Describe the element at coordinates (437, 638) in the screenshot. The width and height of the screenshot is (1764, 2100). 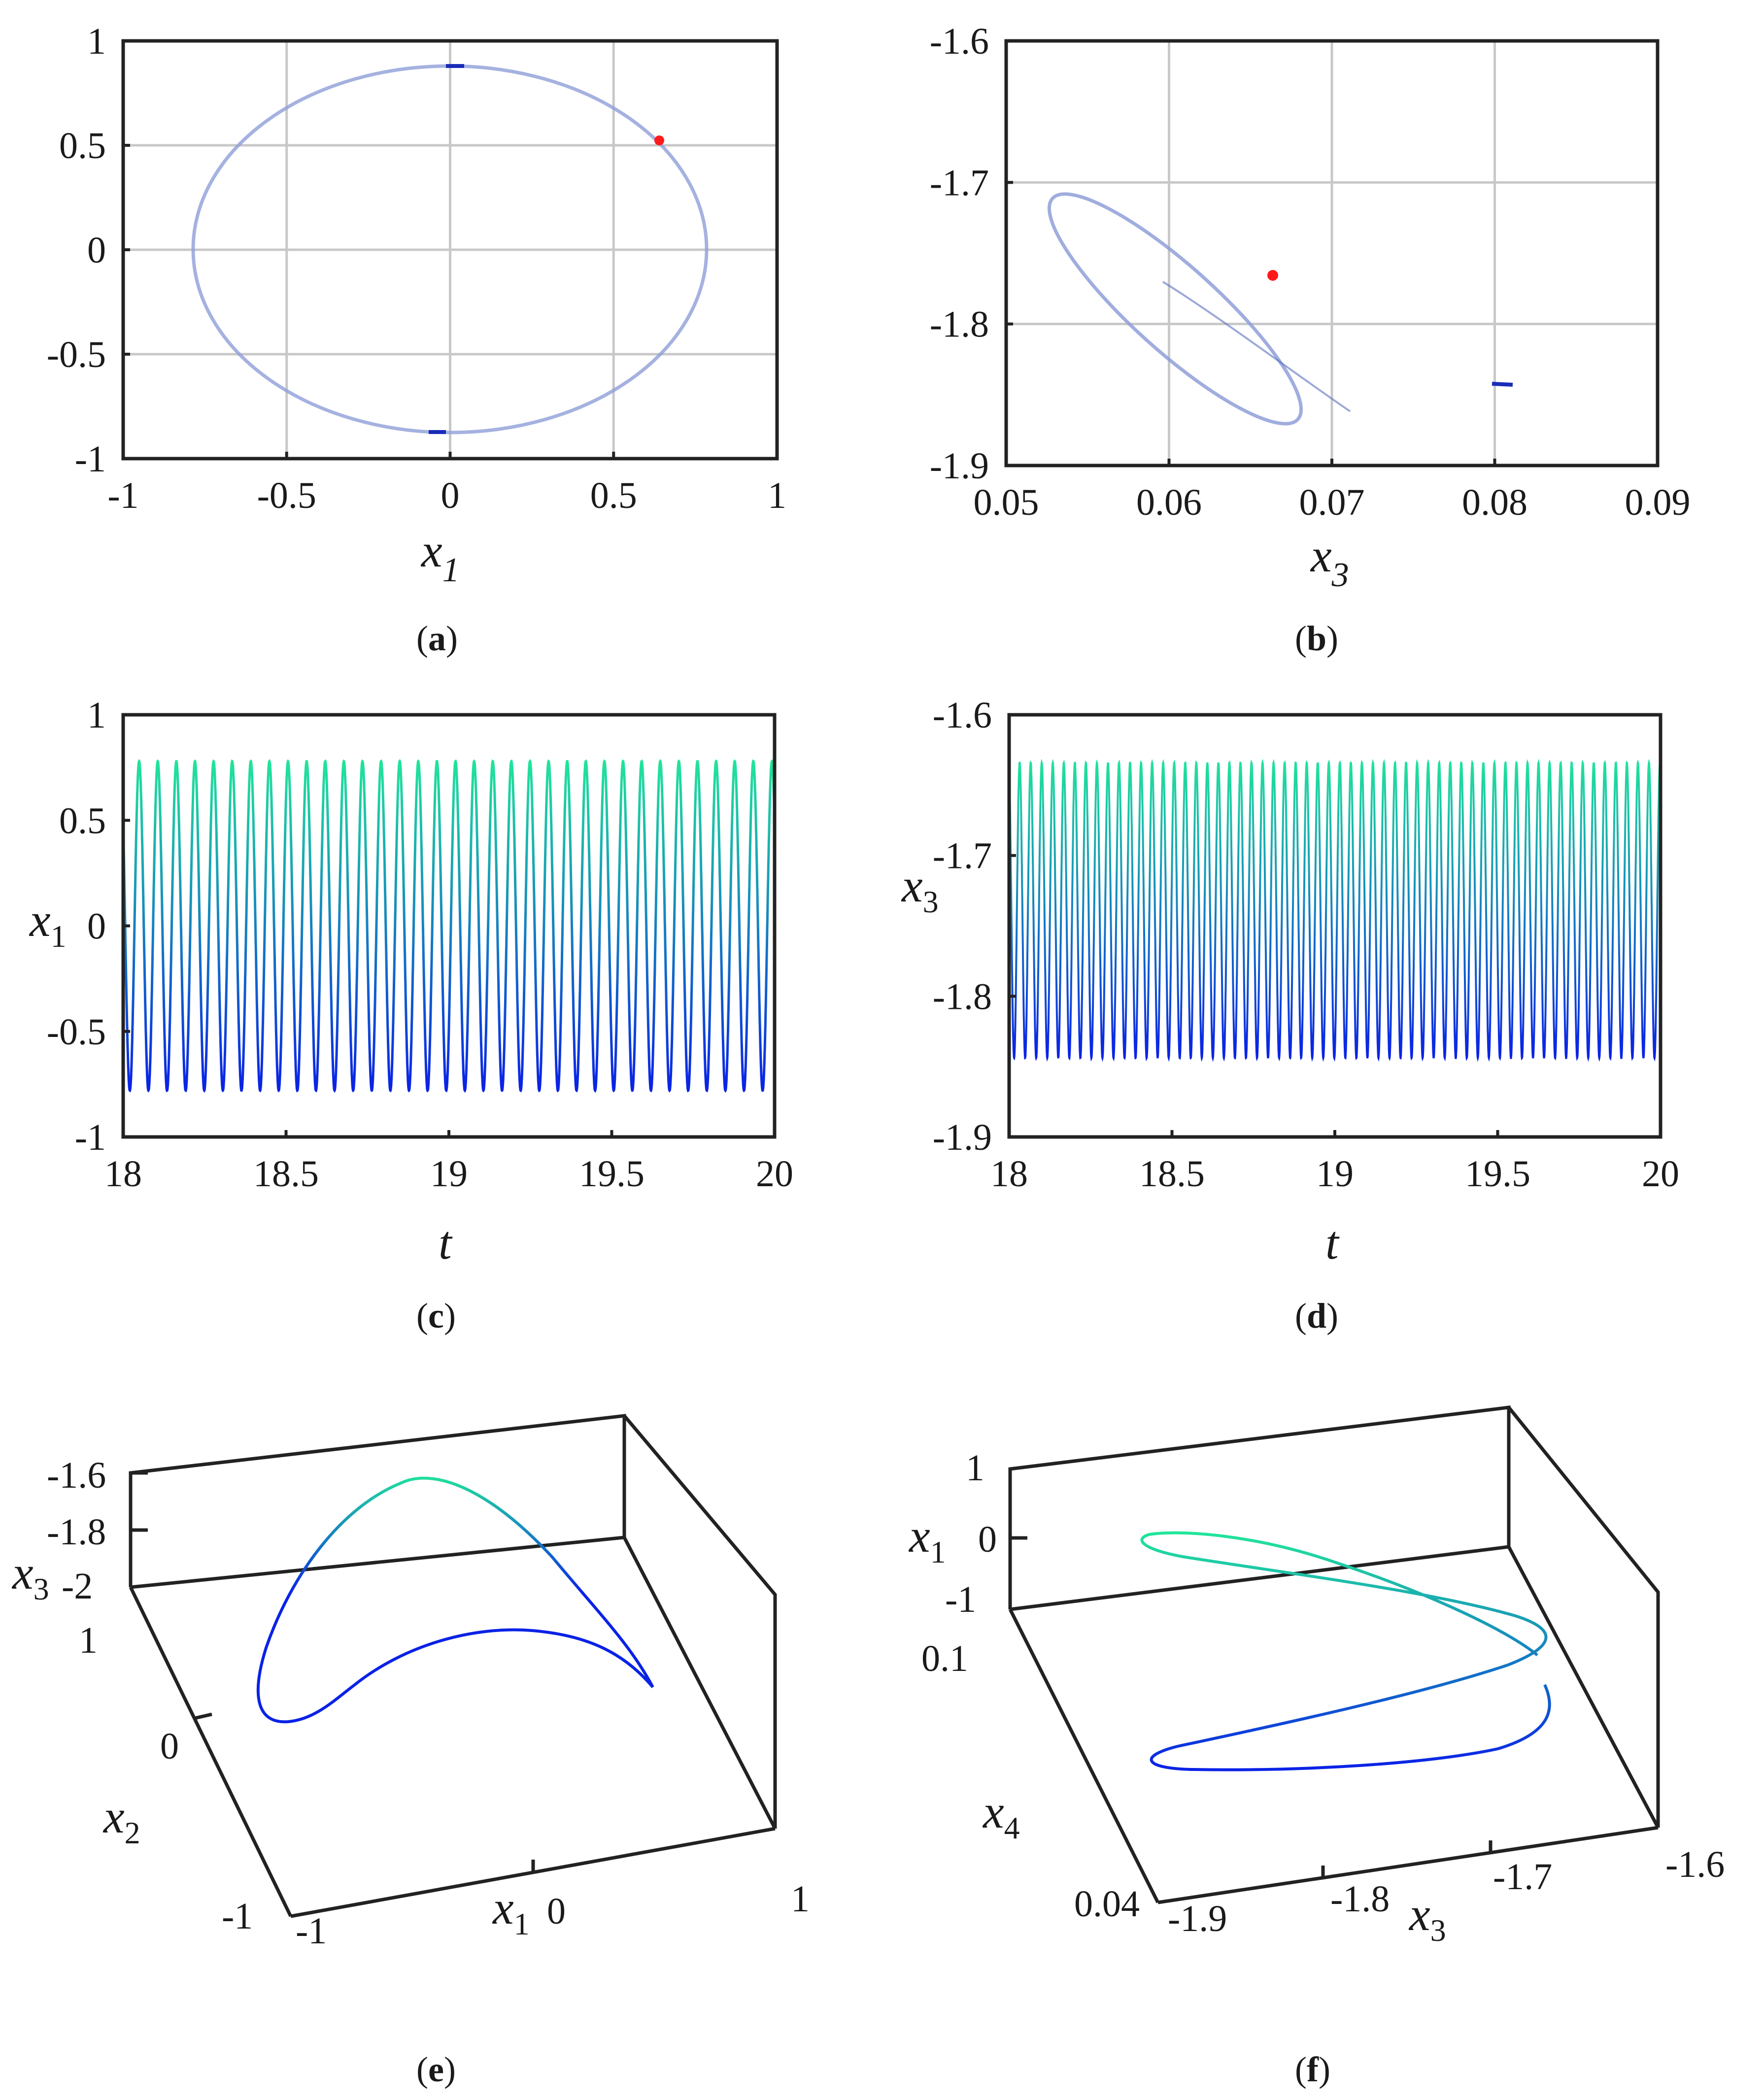
I see `caption-a: (a)` at that location.